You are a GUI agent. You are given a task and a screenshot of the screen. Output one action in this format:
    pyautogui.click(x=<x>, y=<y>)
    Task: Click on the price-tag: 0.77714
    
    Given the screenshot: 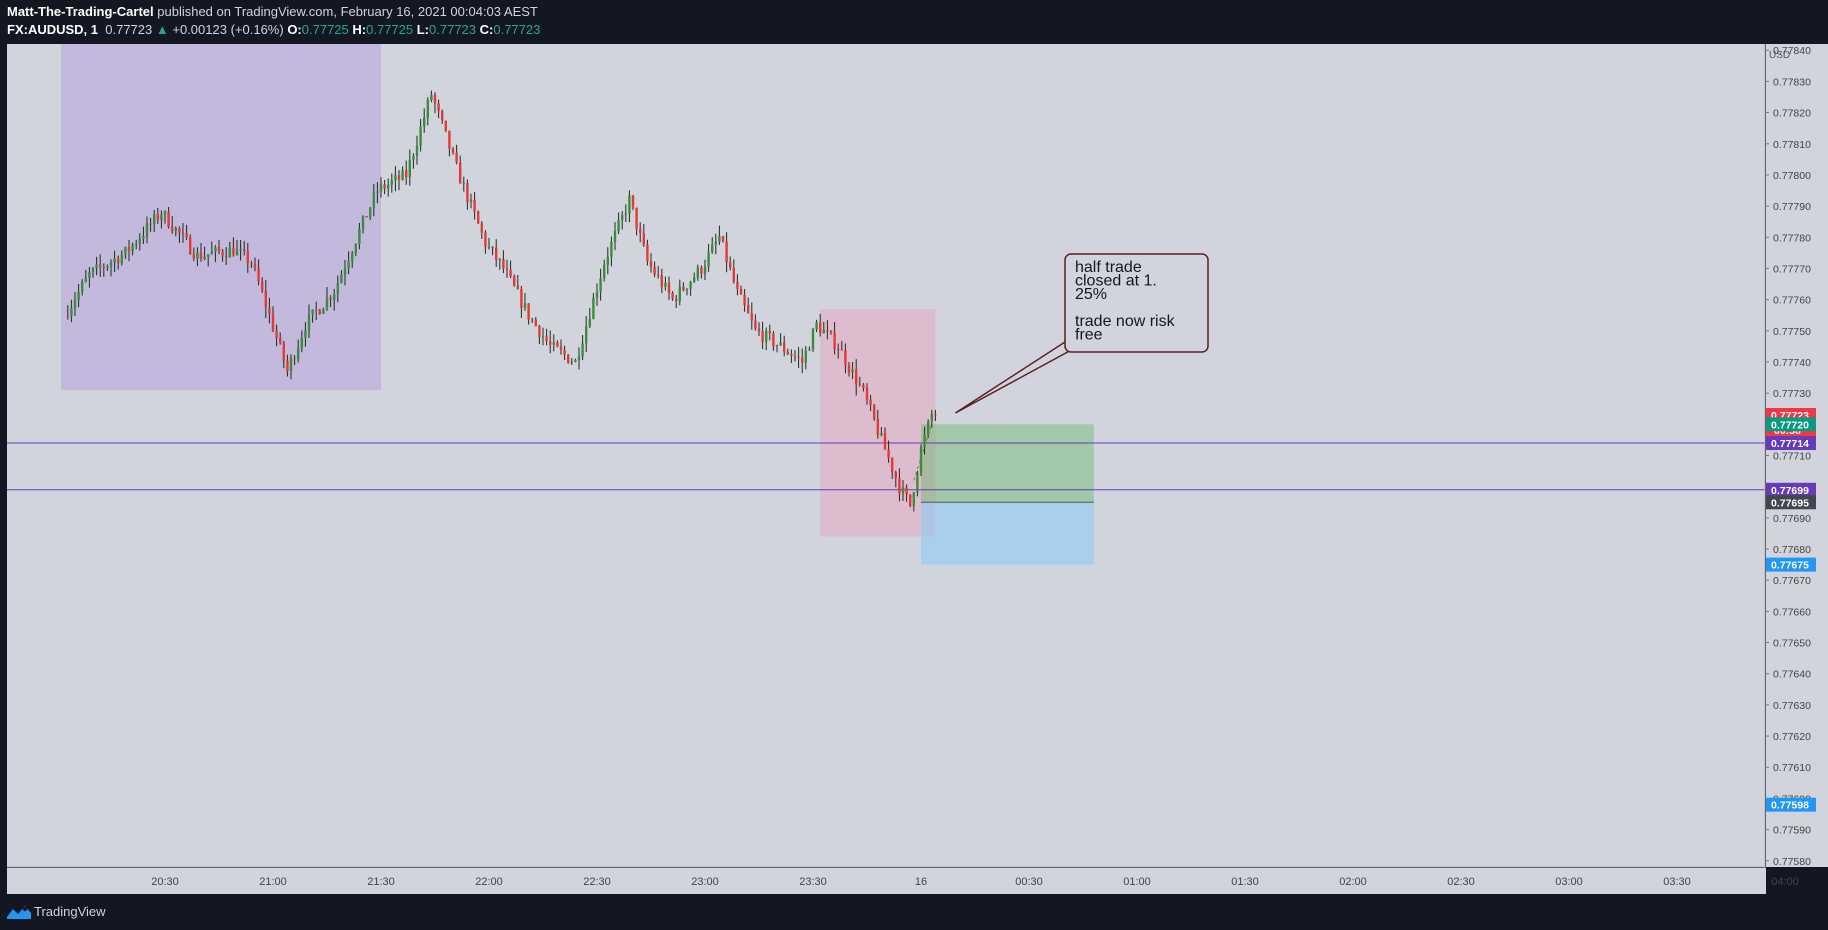 What is the action you would take?
    pyautogui.click(x=1791, y=443)
    